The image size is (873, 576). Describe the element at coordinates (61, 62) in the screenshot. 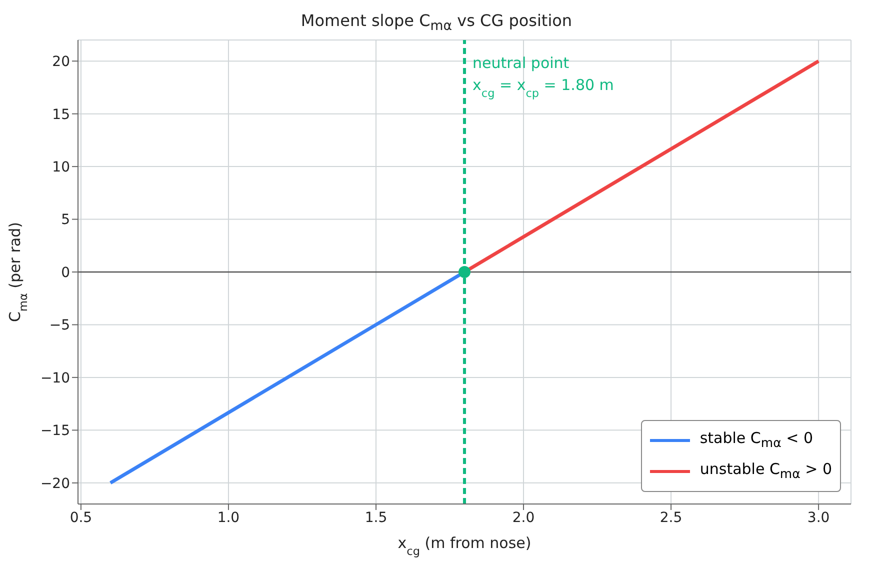

I see `y-tick-label: 20` at that location.